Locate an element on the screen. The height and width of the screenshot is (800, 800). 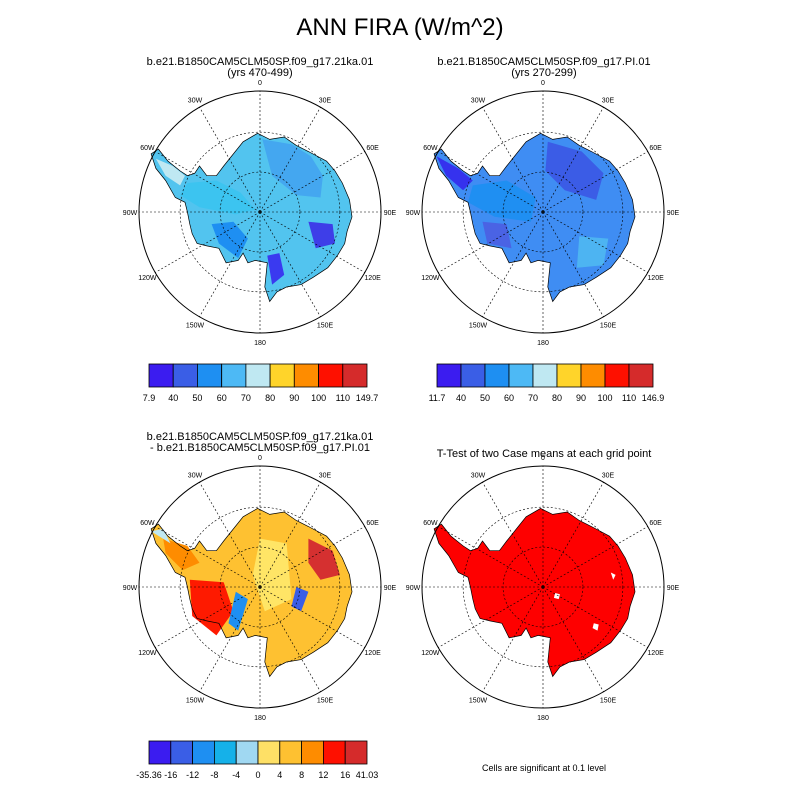
polar-map-panel-2: 0 30E 60E 90E 120E 150E 180 150W 120W 90W 60W 30W is located at coordinates (543, 213).